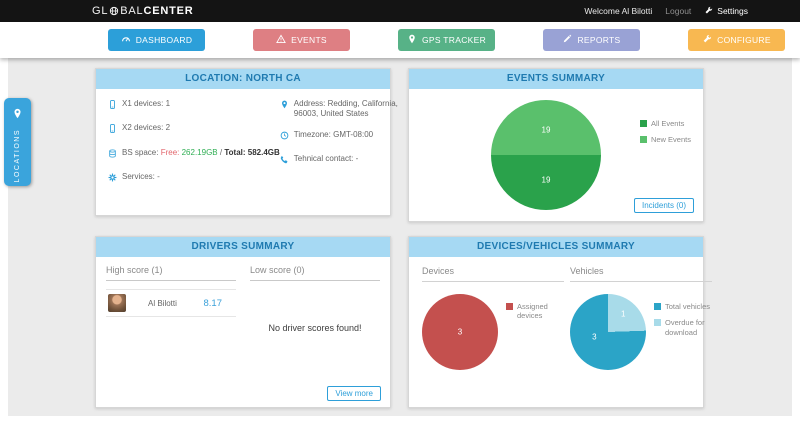 Image resolution: width=800 pixels, height=423 pixels. What do you see at coordinates (17, 142) in the screenshot?
I see `locations-tab: LOCATIONS` at bounding box center [17, 142].